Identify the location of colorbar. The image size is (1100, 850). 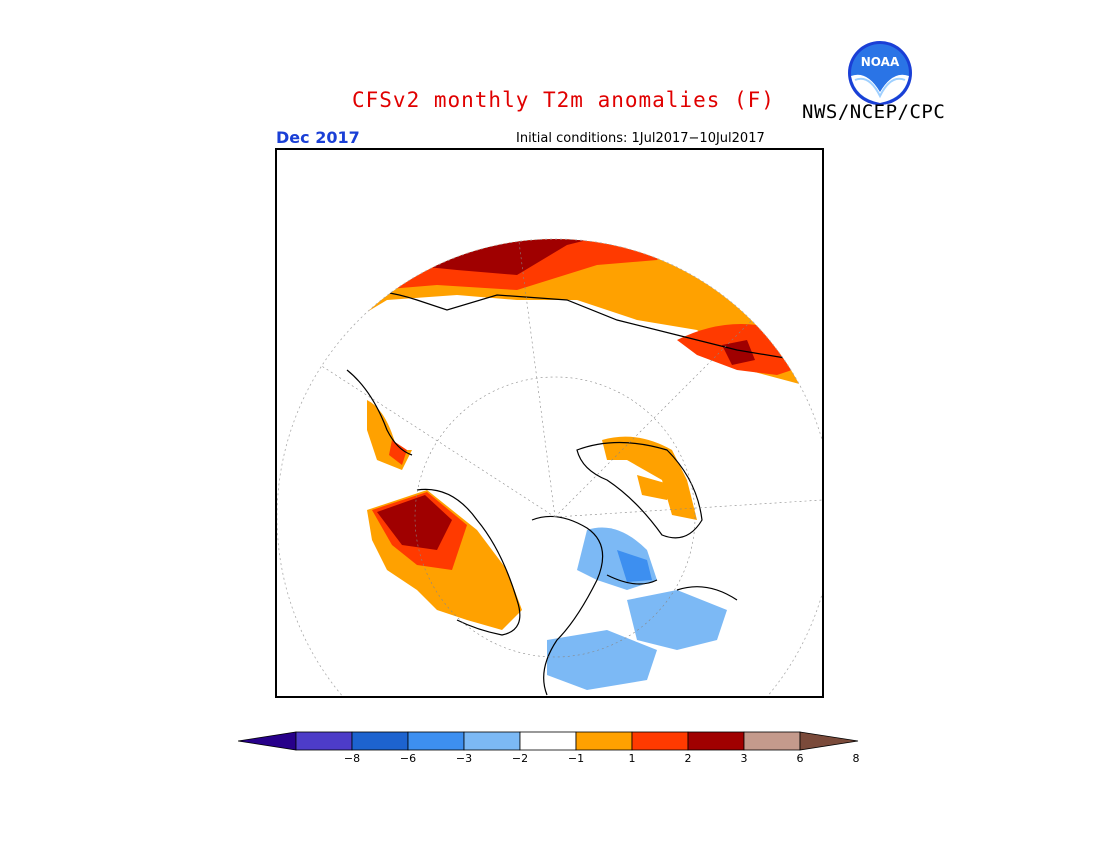
(549, 743).